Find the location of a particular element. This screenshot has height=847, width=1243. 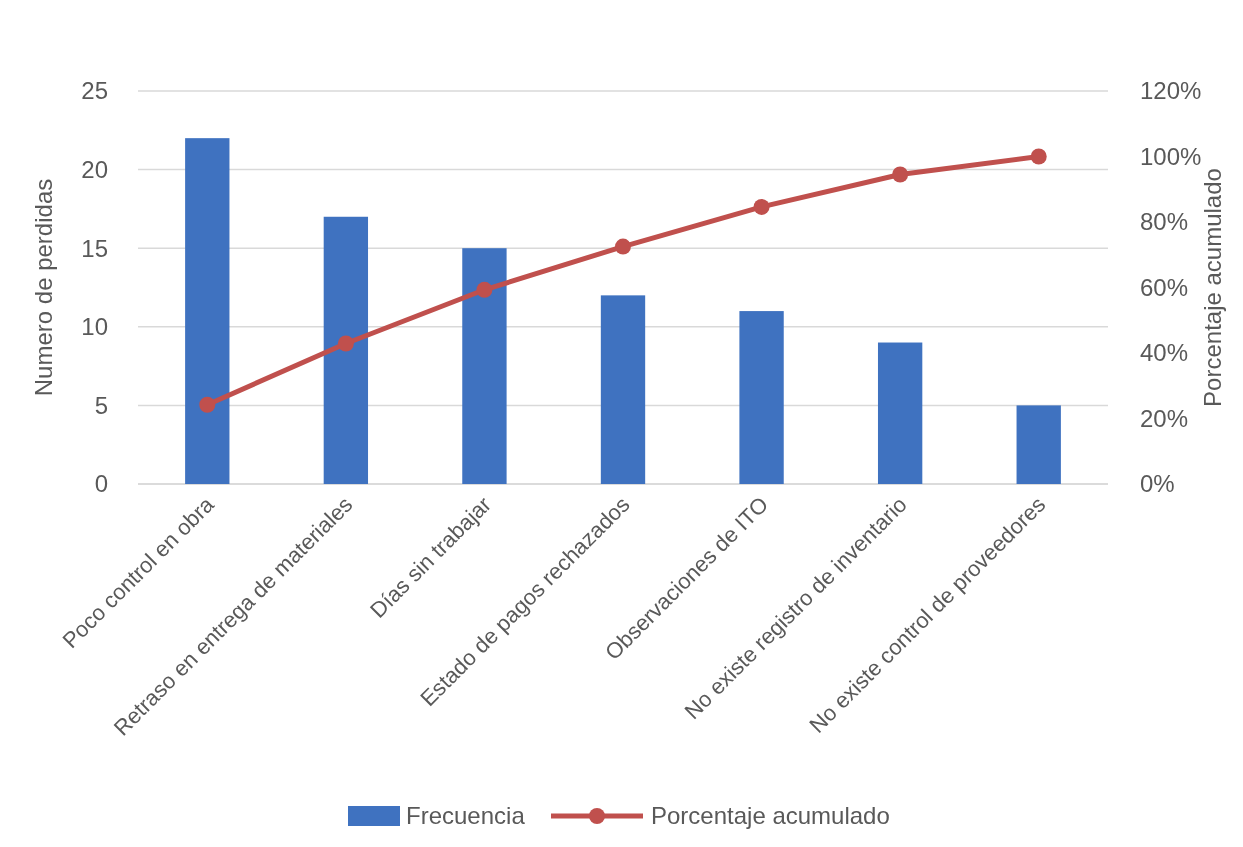

y2-tick-label: 40% is located at coordinates (1164, 353).